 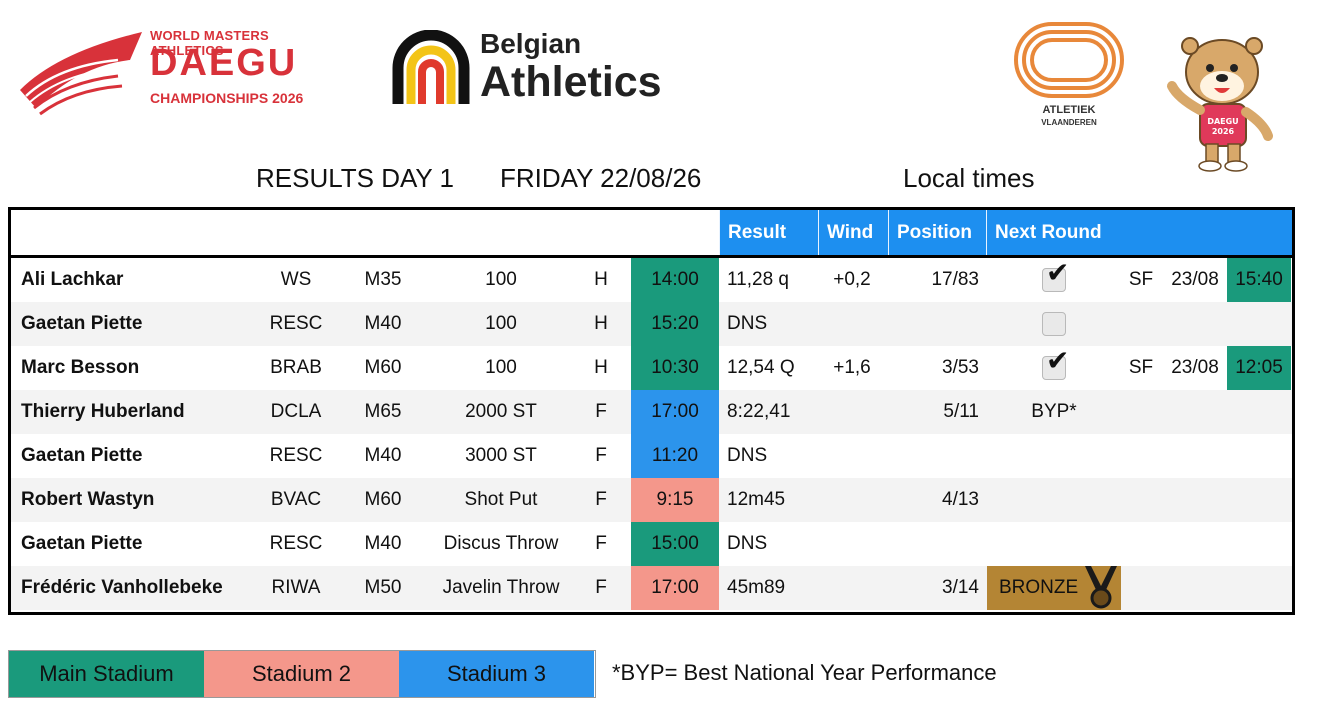 I want to click on event-time: 15:20, so click(x=675, y=324).